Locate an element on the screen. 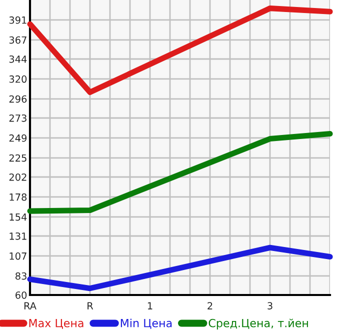  y-tick-label: 273 is located at coordinates (17, 118).